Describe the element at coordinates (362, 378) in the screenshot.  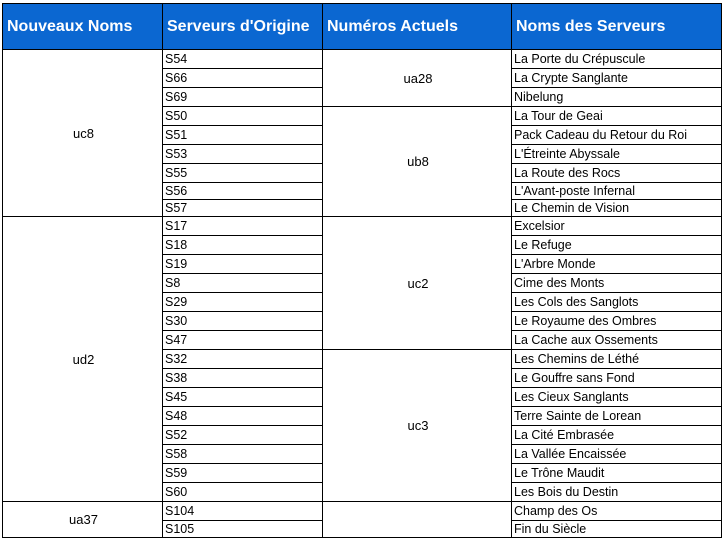
I see `table-row: S38 Le Gouffre sans Fond` at that location.